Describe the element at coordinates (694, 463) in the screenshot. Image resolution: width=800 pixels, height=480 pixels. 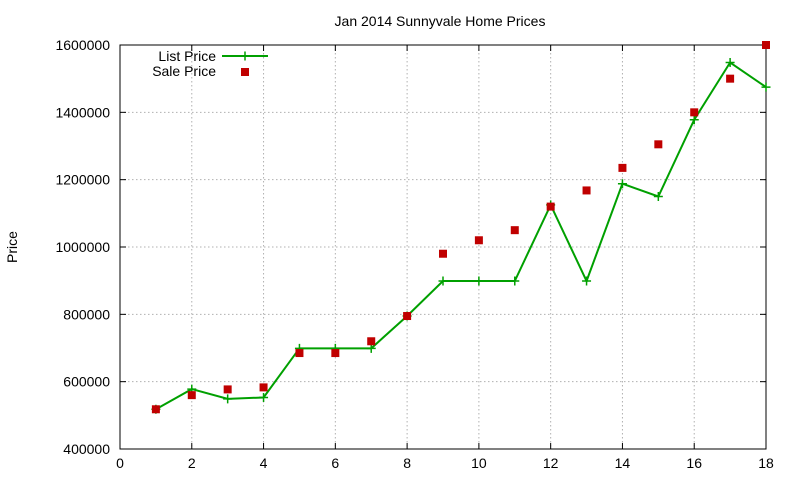
I see `x-tick-label: 16` at that location.